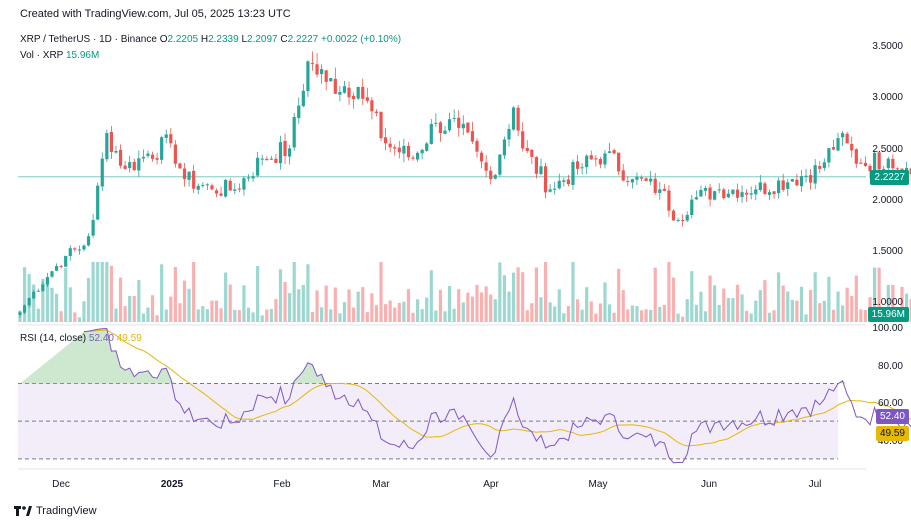 This screenshot has width=911, height=525. What do you see at coordinates (303, 39) in the screenshot?
I see `close-value: 2.2227` at bounding box center [303, 39].